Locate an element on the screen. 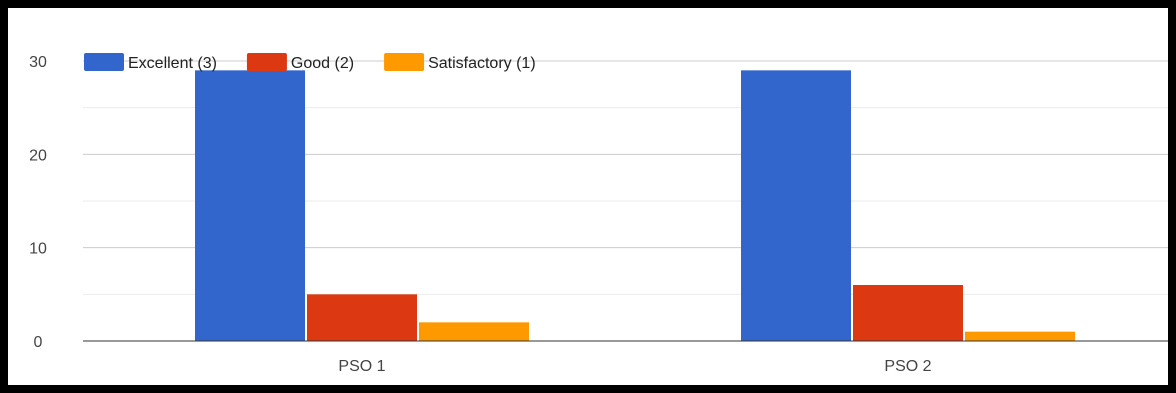 The width and height of the screenshot is (1176, 393). y-axis-ticks: 0 10 20 30 is located at coordinates (38, 202).